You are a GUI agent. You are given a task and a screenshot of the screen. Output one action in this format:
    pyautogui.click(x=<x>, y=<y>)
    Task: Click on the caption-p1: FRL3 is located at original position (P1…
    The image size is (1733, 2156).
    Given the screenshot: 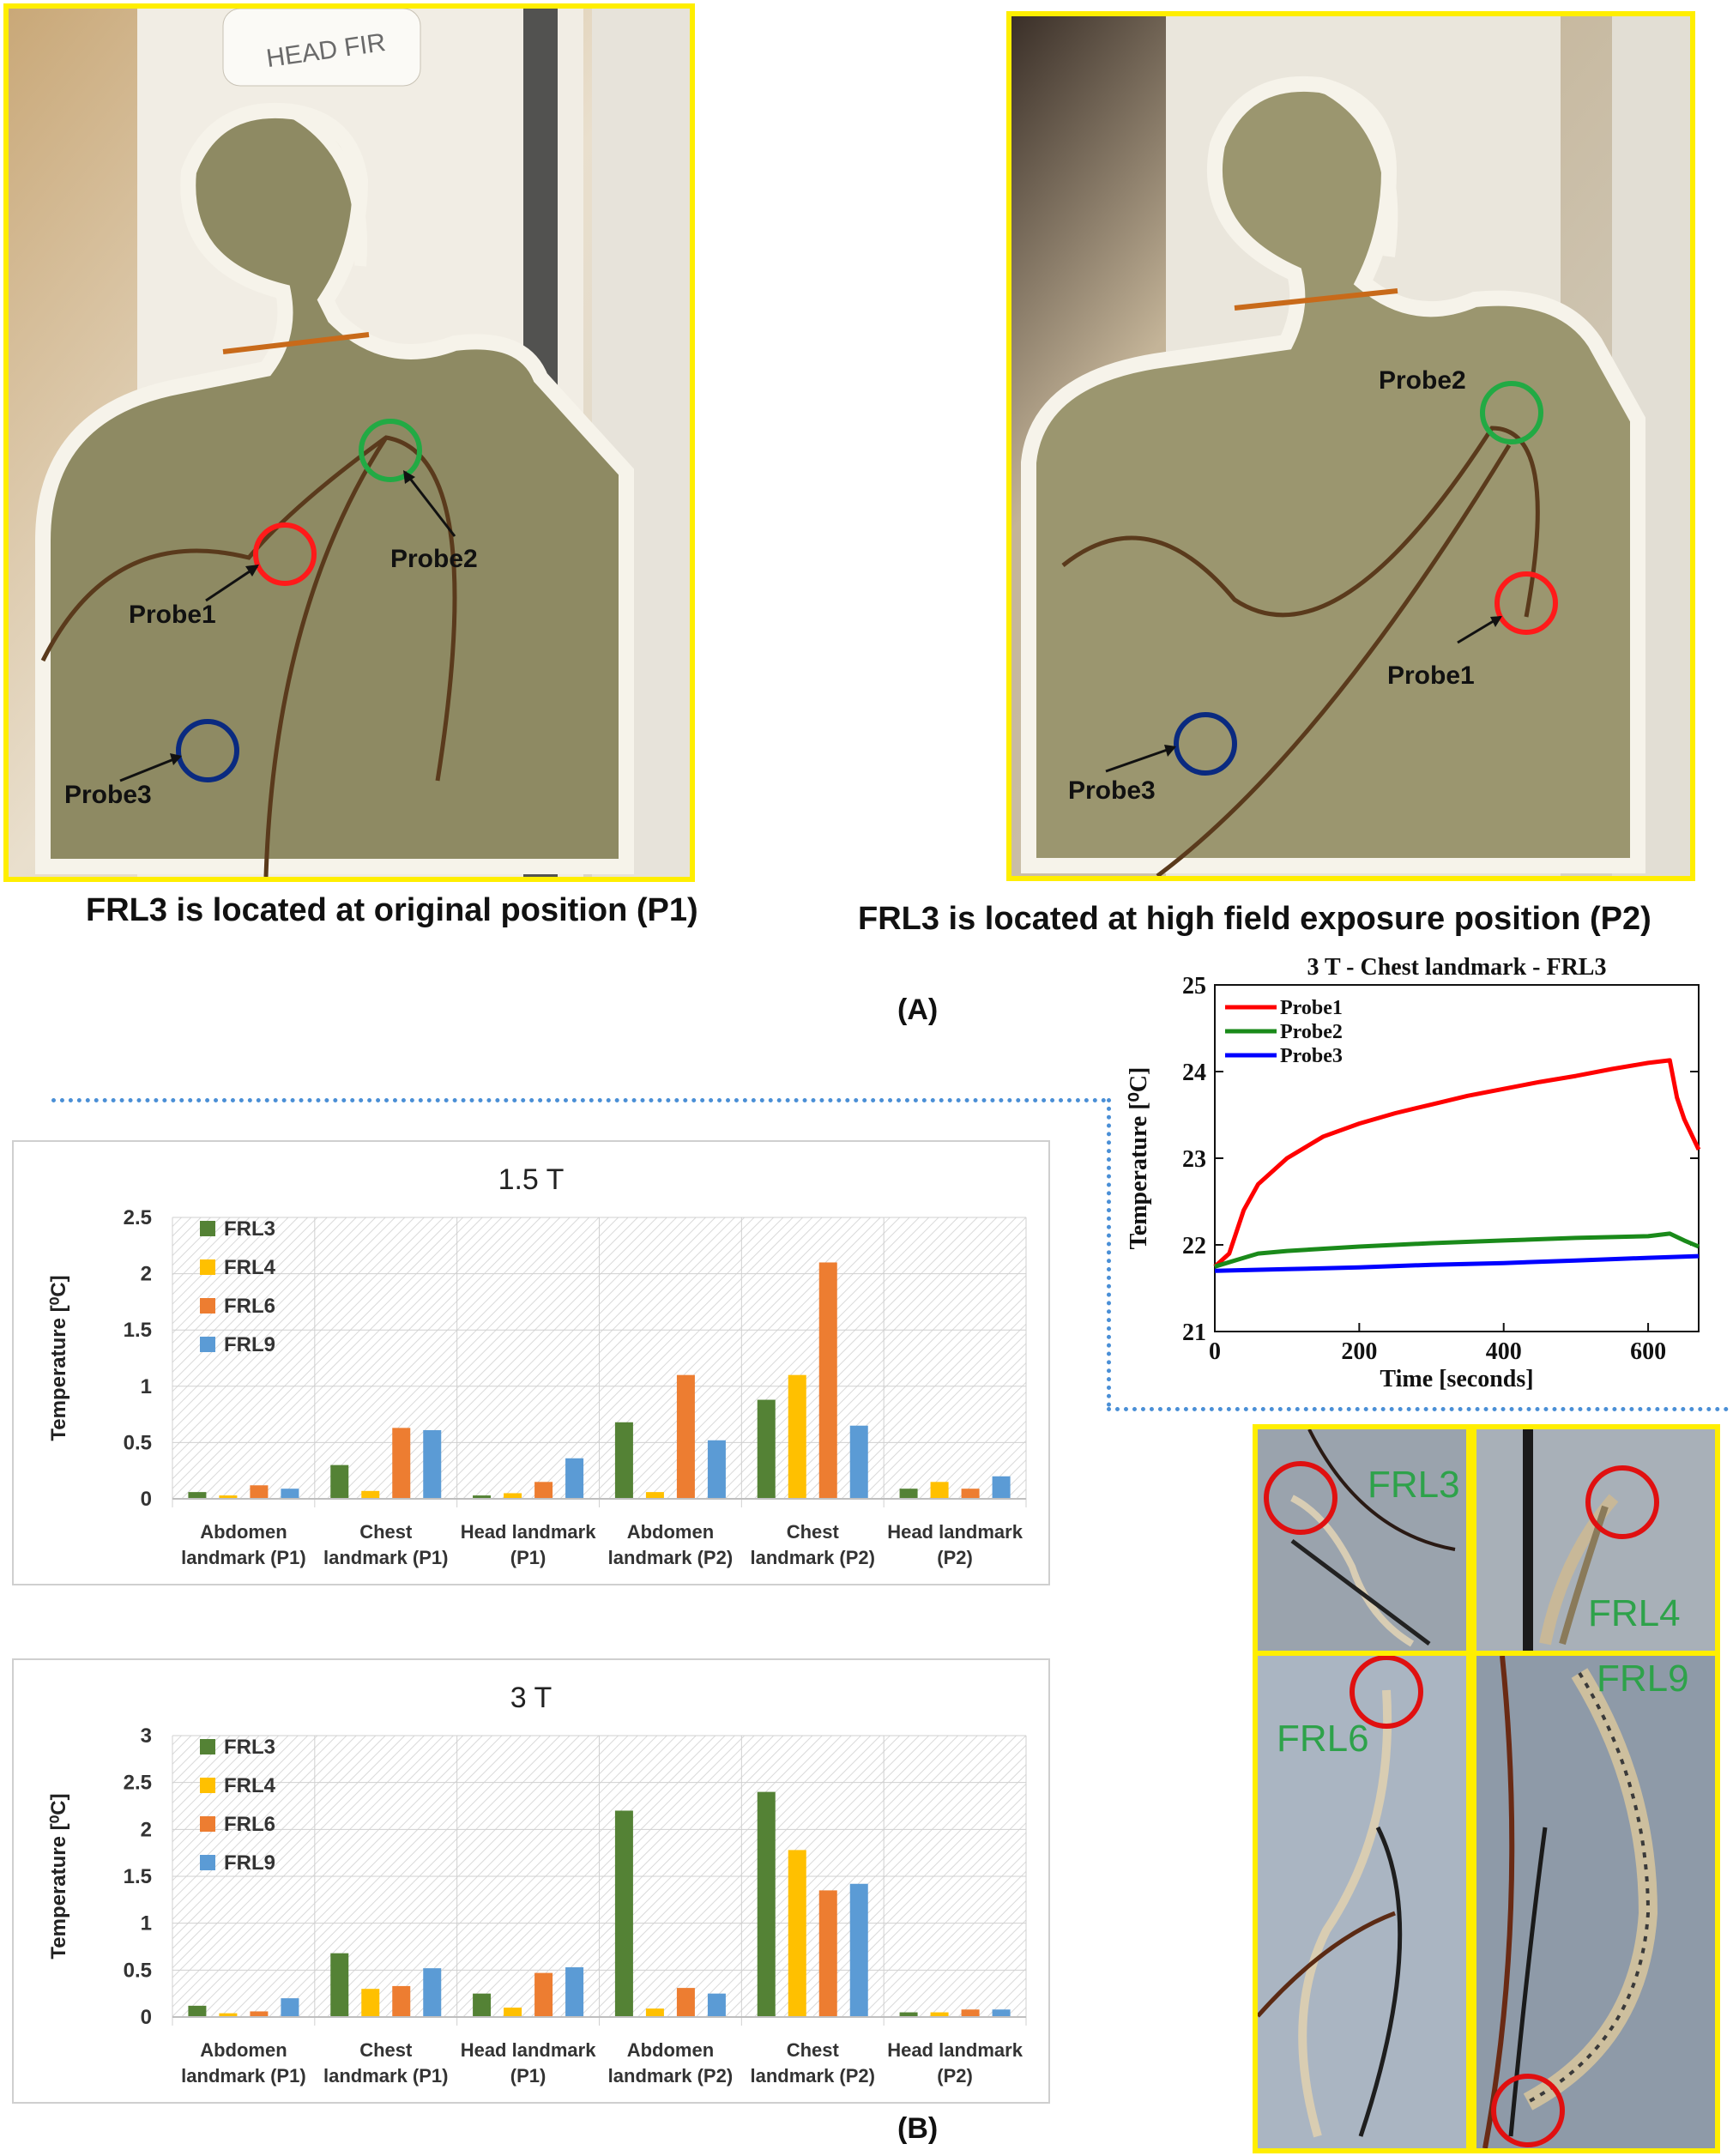 What is the action you would take?
    pyautogui.click(x=392, y=910)
    